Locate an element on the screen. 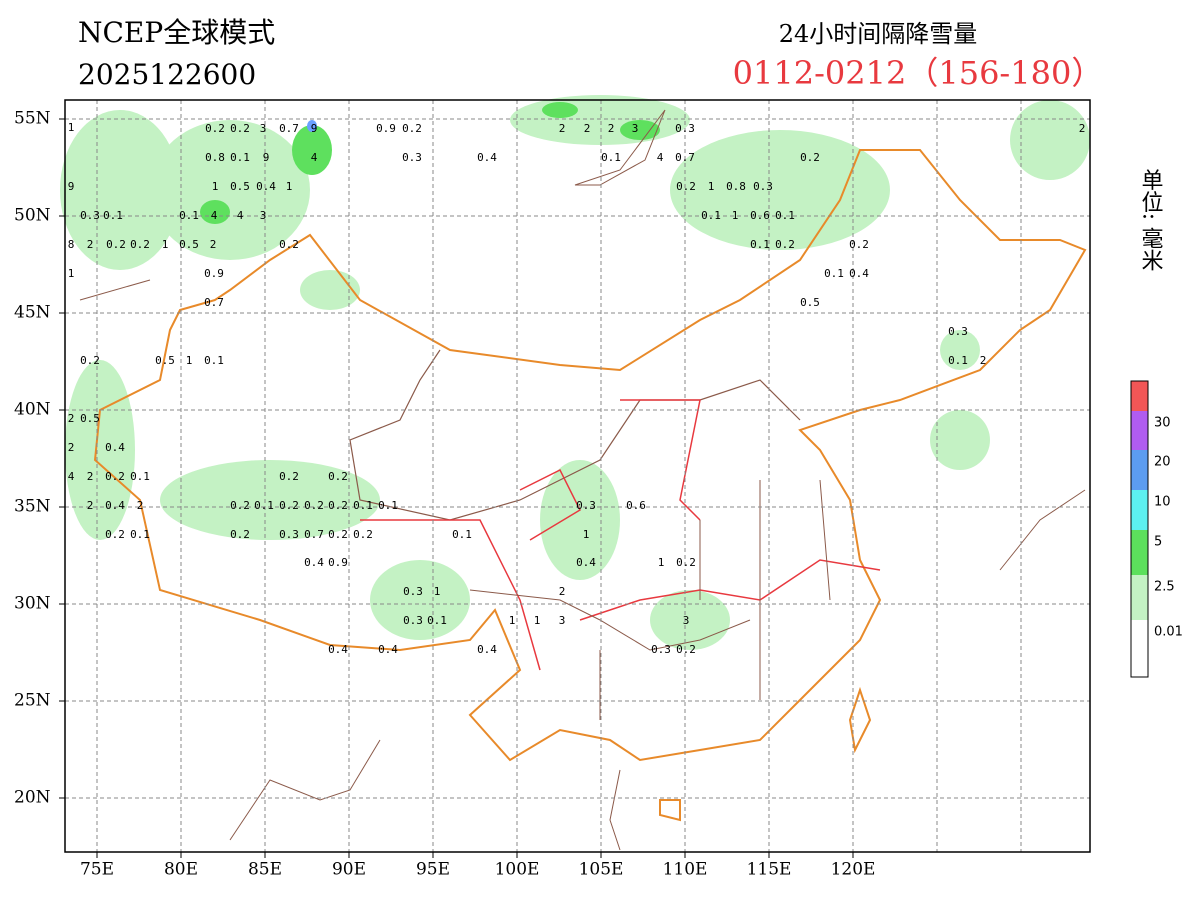 Image resolution: width=1200 pixels, height=900 pixels. colorbar-label: 0.01 is located at coordinates (1168, 632).